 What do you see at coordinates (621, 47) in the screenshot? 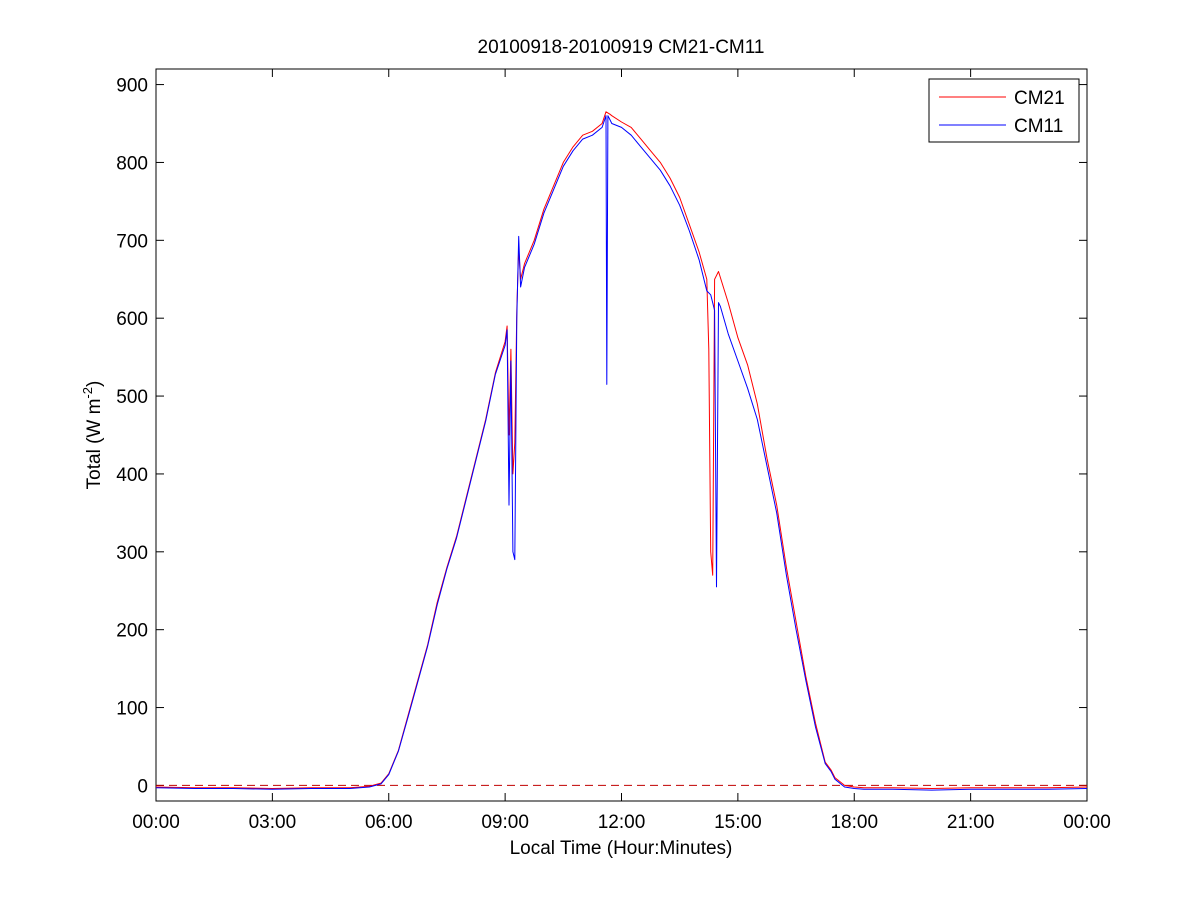
I see `chart-title: 20100918-20100919 CM21-CM11` at bounding box center [621, 47].